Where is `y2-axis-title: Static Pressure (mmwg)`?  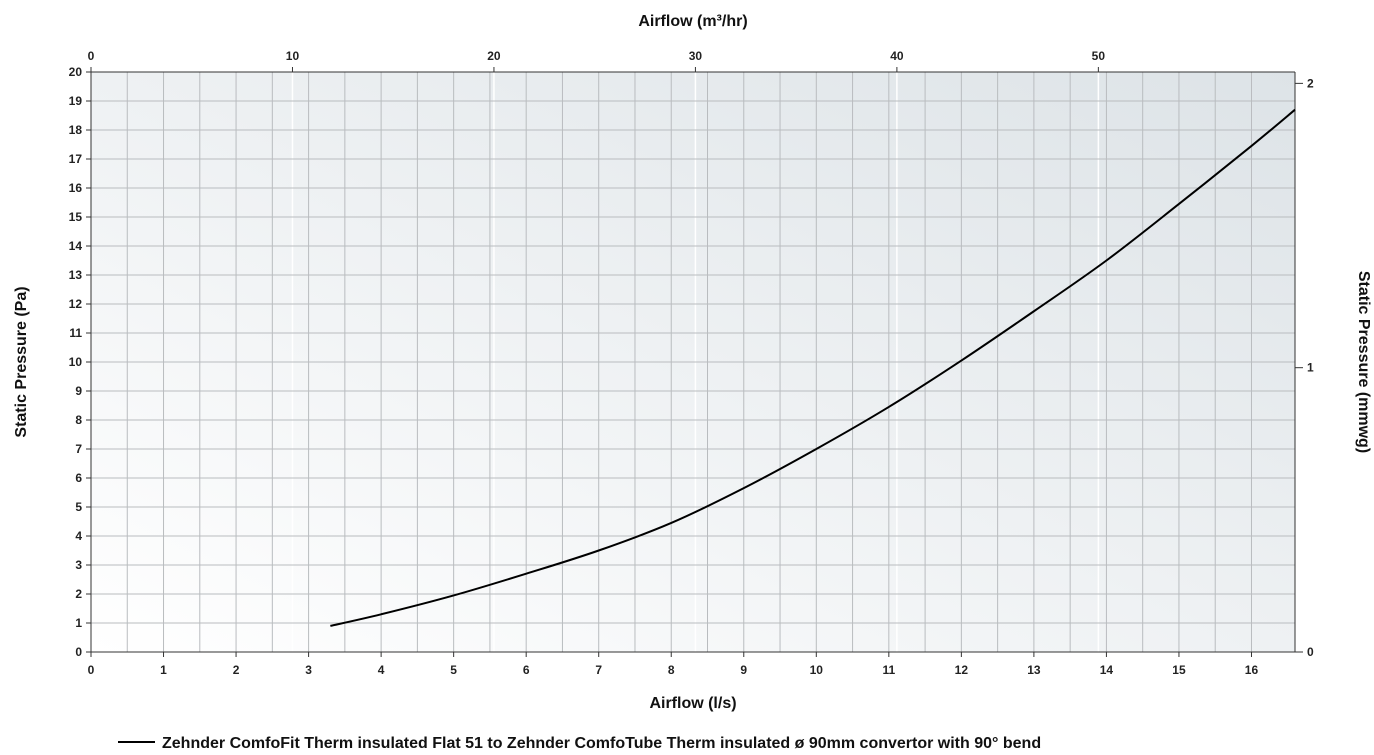
y2-axis-title: Static Pressure (mmwg) is located at coordinates (1363, 362).